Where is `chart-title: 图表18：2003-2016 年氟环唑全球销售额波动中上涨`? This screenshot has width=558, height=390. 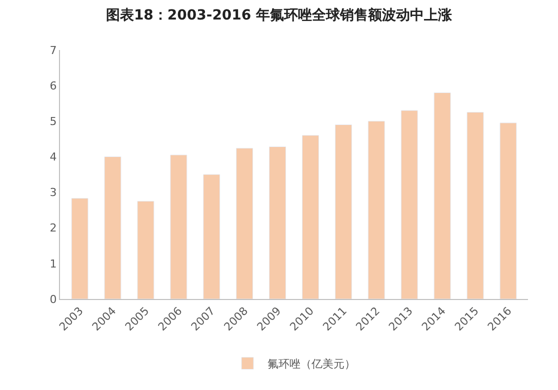 chart-title: 图表18：2003-2016 年氟环唑全球销售额波动中上涨 is located at coordinates (280, 15).